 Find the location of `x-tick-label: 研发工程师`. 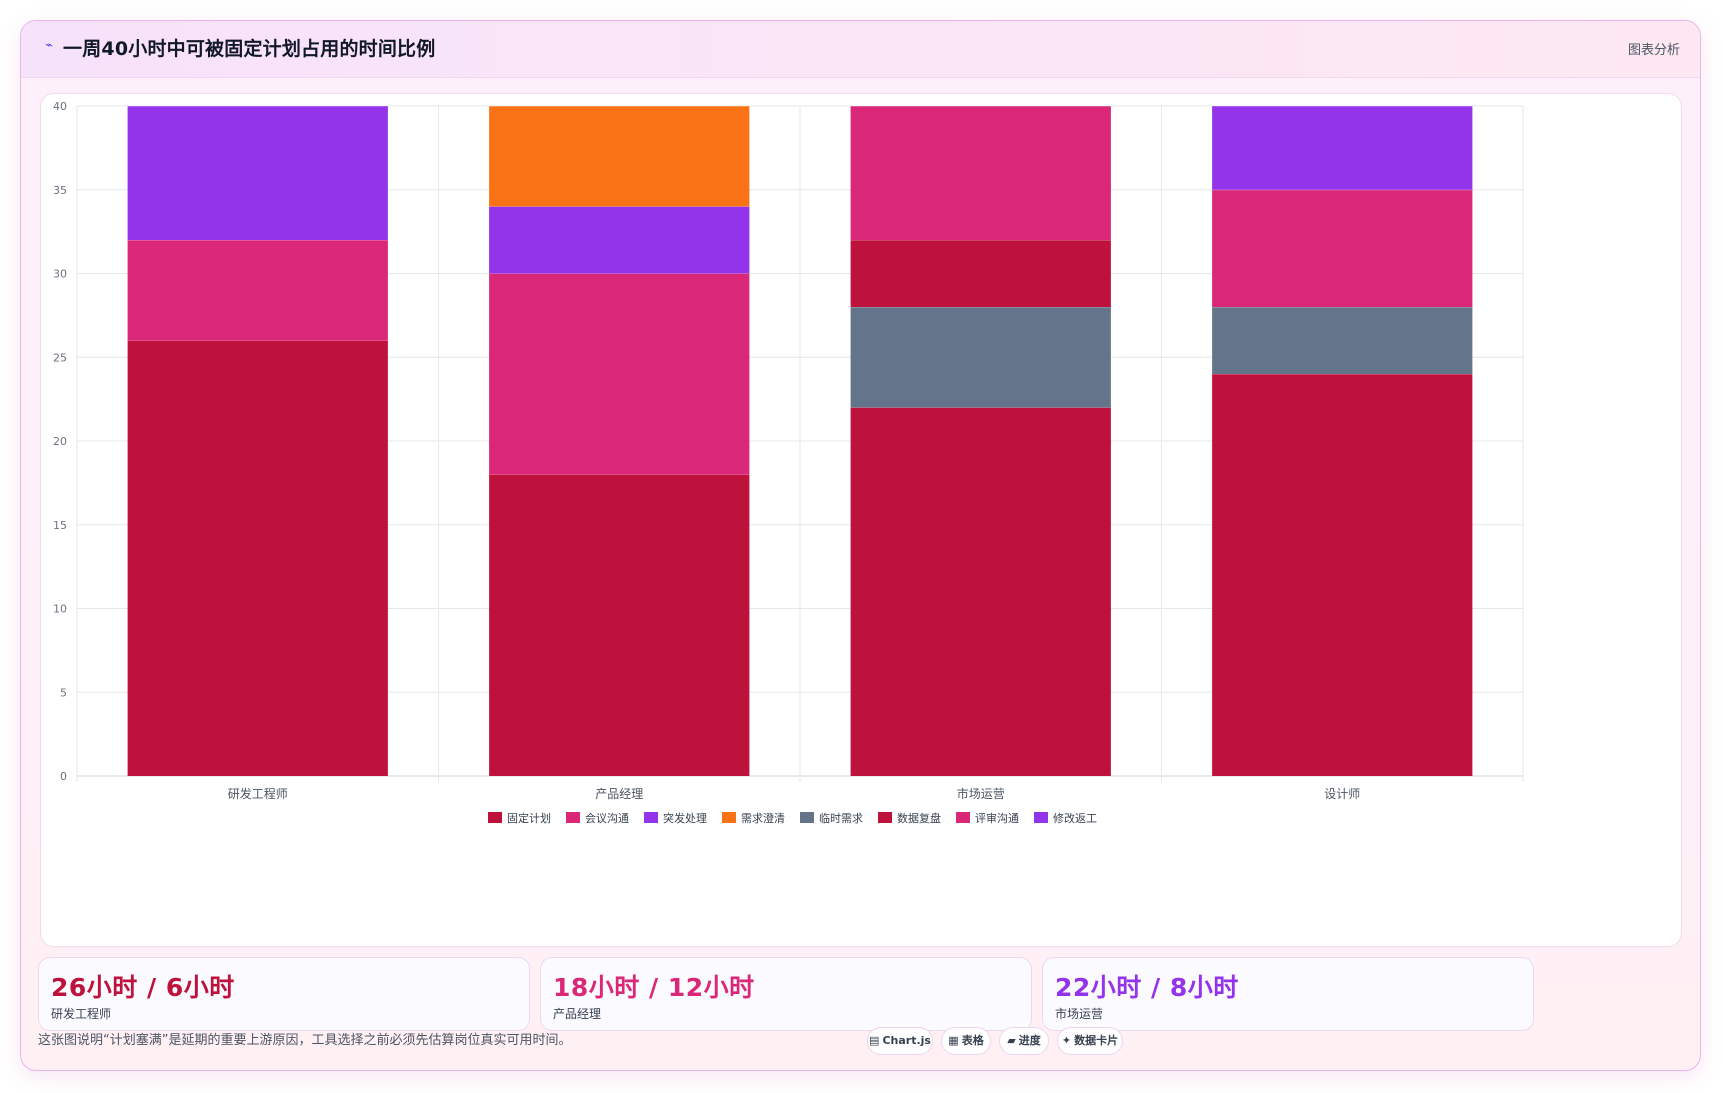

x-tick-label: 研发工程师 is located at coordinates (258, 793).